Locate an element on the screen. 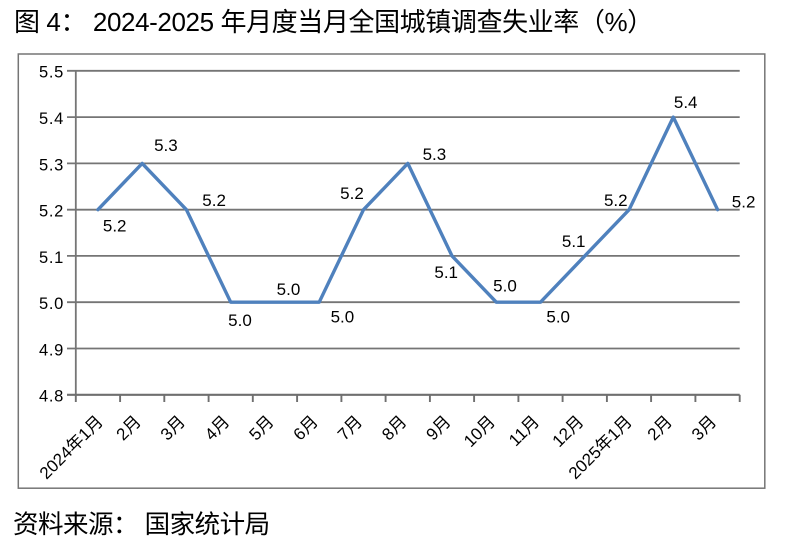  svg-text: 4.8 is located at coordinates (51, 397).